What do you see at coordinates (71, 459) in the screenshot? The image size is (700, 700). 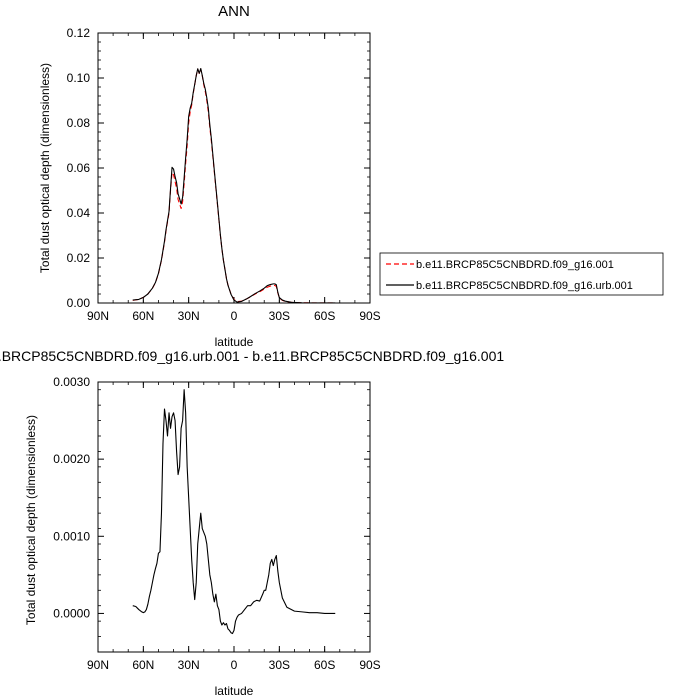 I see `bottom-y-tick-label: 0.0020` at bounding box center [71, 459].